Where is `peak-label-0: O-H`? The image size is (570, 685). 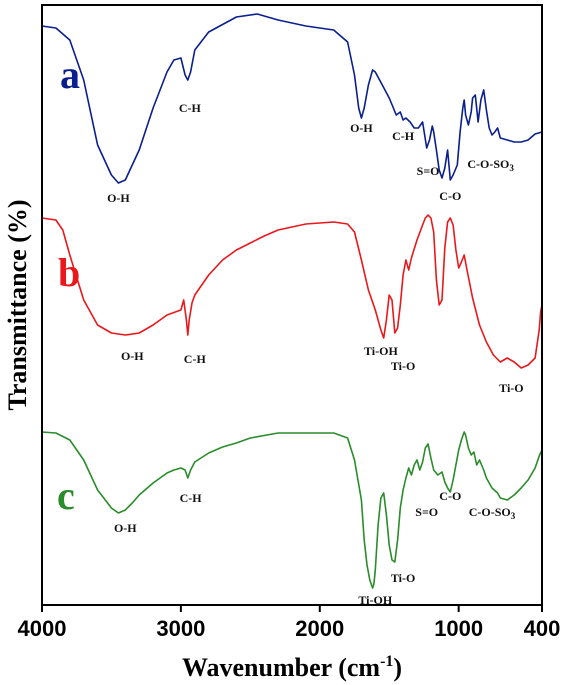
peak-label-0: O-H is located at coordinates (118, 198).